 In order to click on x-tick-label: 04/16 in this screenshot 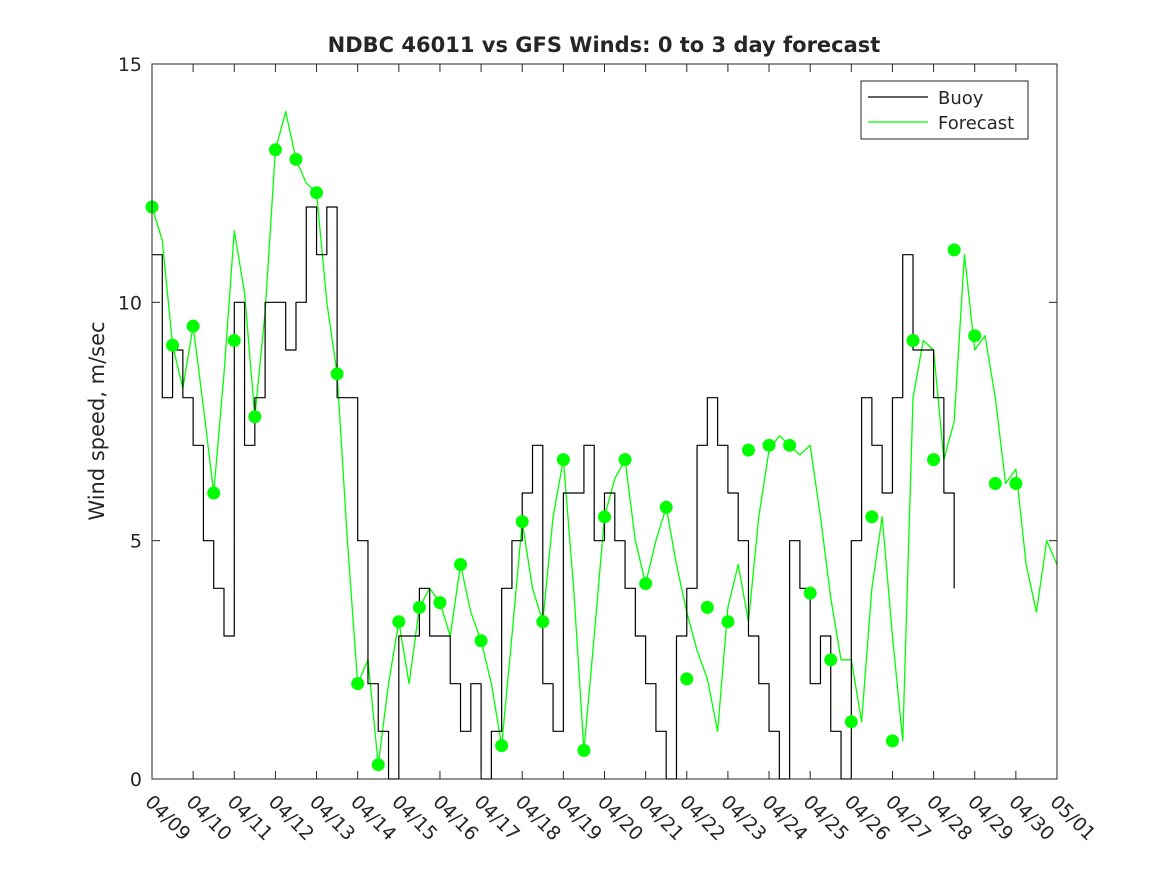, I will do `click(455, 818)`.